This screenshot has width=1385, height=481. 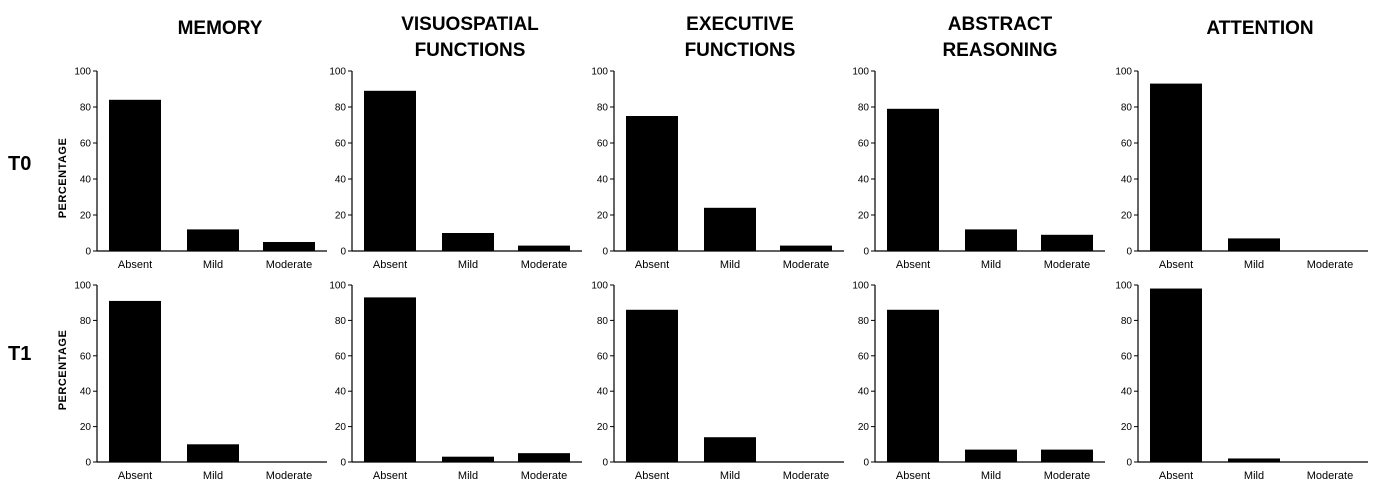 What do you see at coordinates (19, 354) in the screenshot?
I see `row-label: T1` at bounding box center [19, 354].